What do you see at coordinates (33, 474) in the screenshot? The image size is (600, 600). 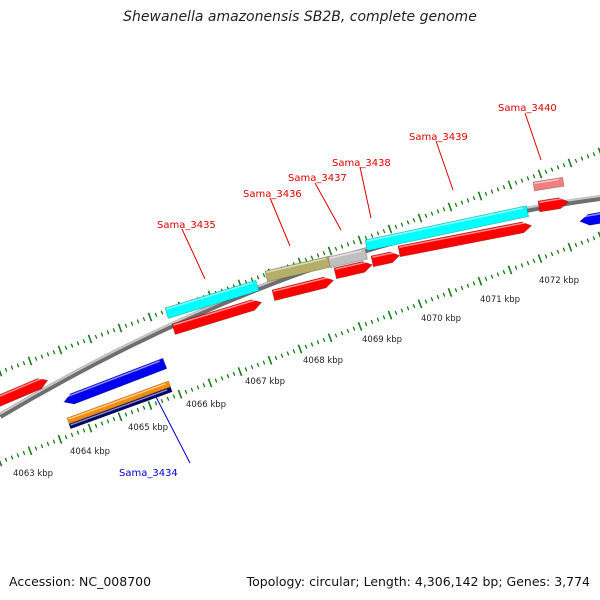 I see `scale-label-4063: 4063 kbp` at bounding box center [33, 474].